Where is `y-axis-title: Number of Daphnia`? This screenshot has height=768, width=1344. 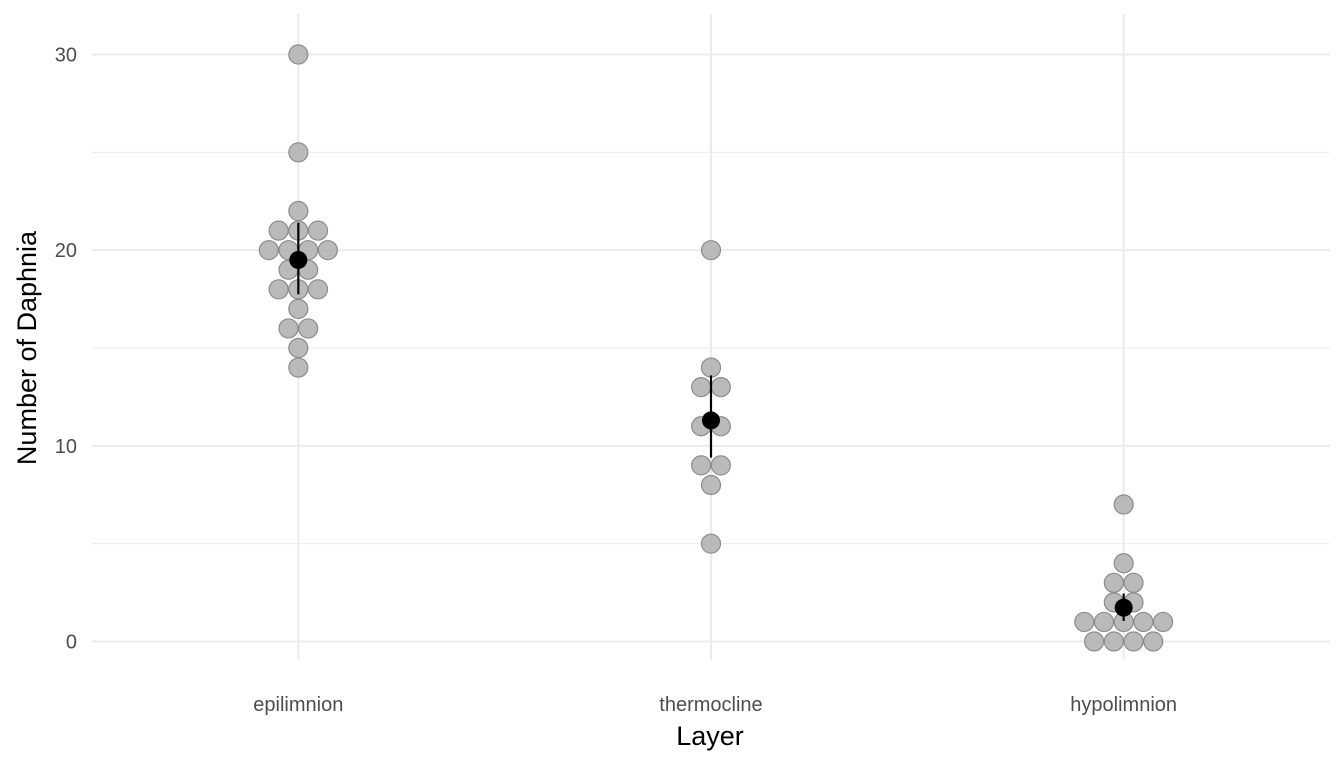 y-axis-title: Number of Daphnia is located at coordinates (27, 347).